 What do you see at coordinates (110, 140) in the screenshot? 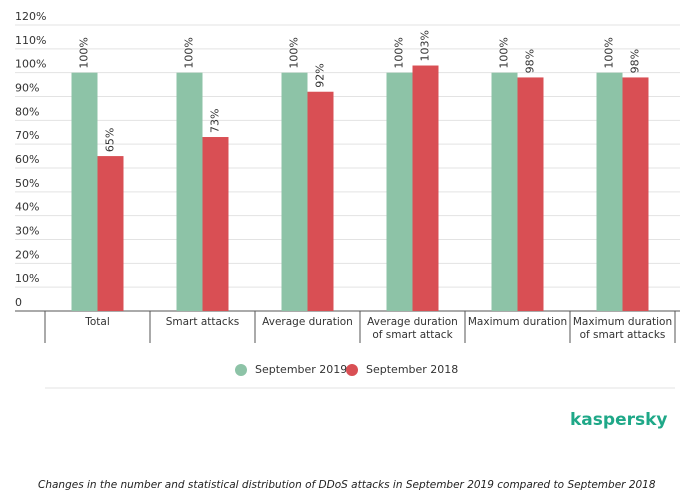
I see `value-label: 65%` at bounding box center [110, 140].